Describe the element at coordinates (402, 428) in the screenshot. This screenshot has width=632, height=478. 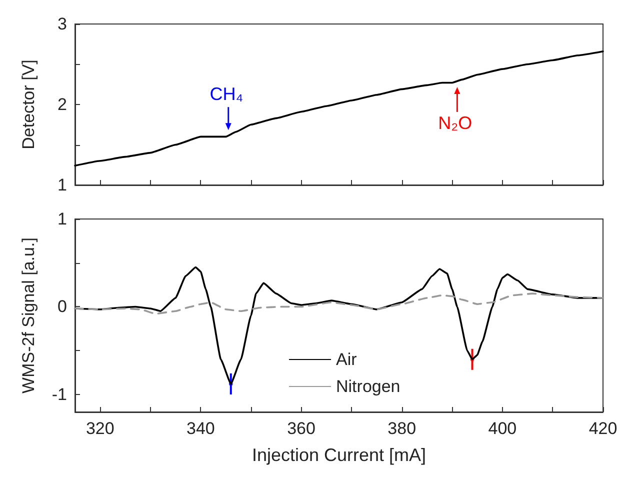
I see `x-tick-label: 380` at that location.